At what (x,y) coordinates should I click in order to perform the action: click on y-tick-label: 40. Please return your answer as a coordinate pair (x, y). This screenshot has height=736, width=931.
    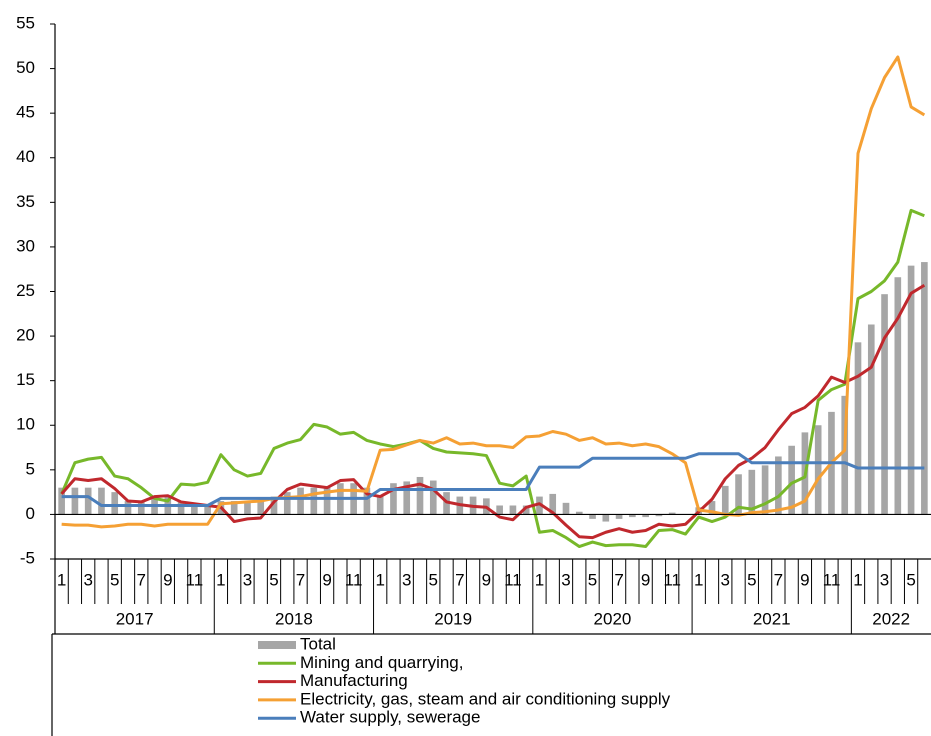
    Looking at the image, I should click on (25, 156).